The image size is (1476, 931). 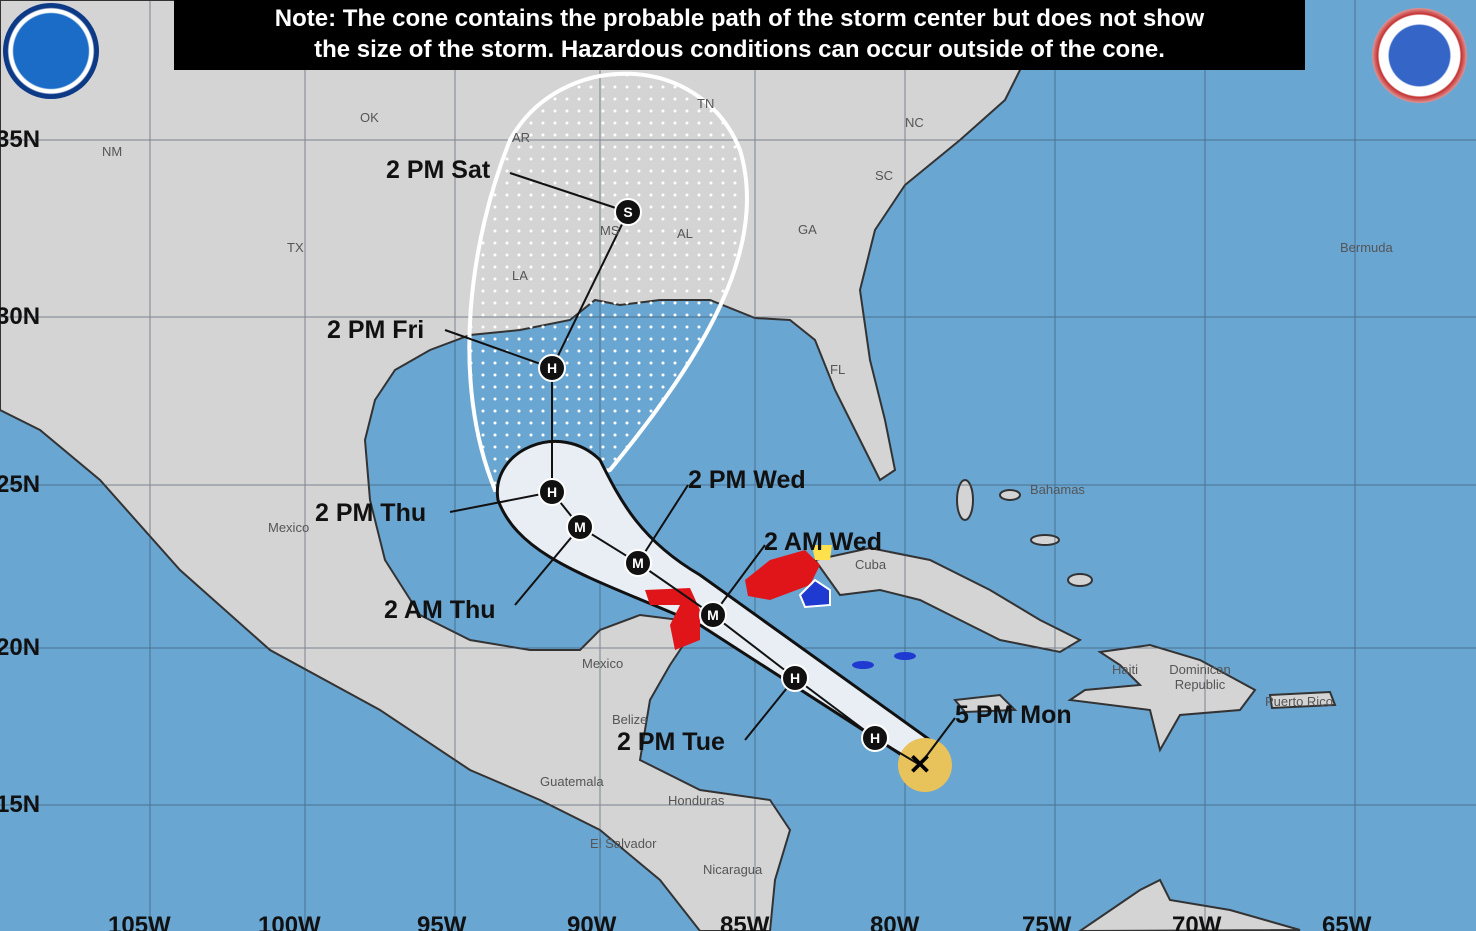 I want to click on land-puerto-rico, so click(x=1302, y=700).